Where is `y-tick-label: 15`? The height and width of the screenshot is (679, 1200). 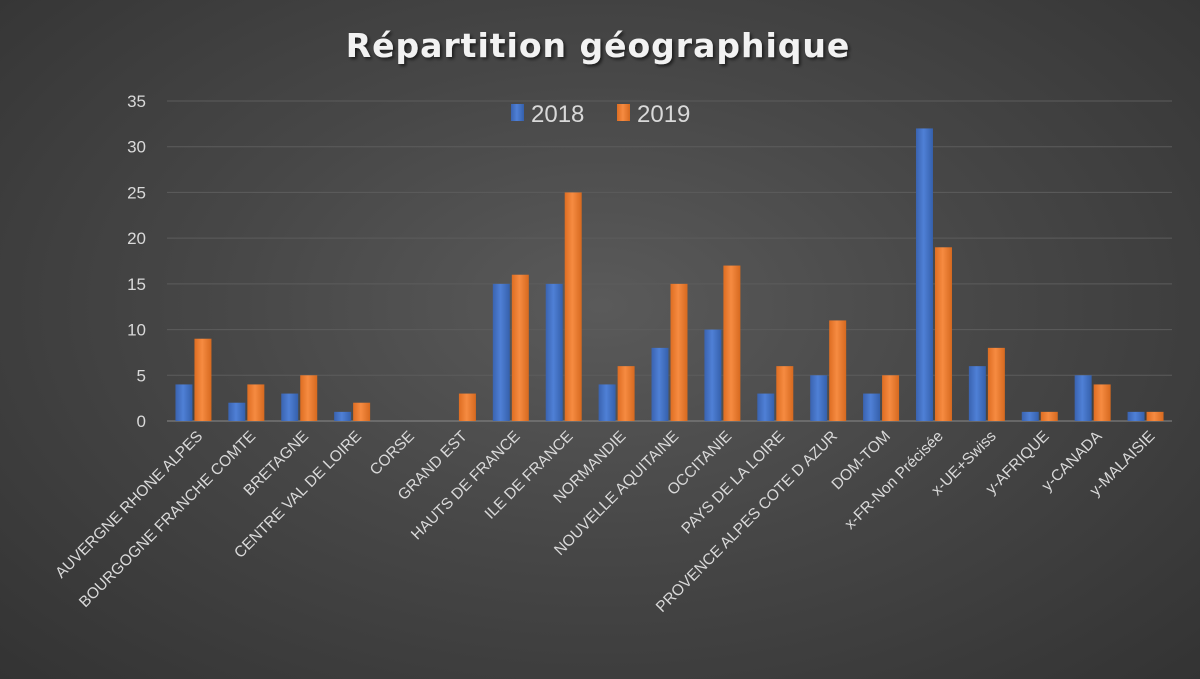 y-tick-label: 15 is located at coordinates (136, 284).